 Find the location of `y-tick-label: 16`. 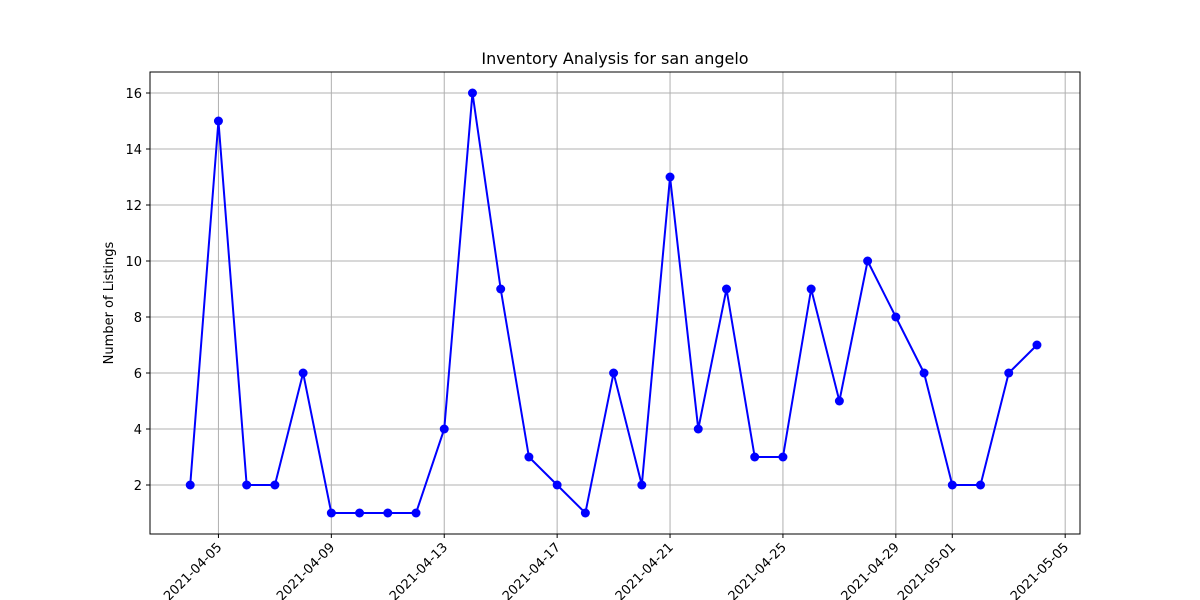

y-tick-label: 16 is located at coordinates (133, 94).